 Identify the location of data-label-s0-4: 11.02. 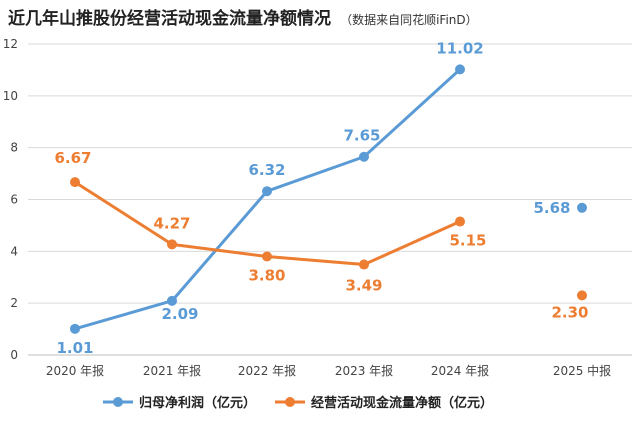
(459, 48).